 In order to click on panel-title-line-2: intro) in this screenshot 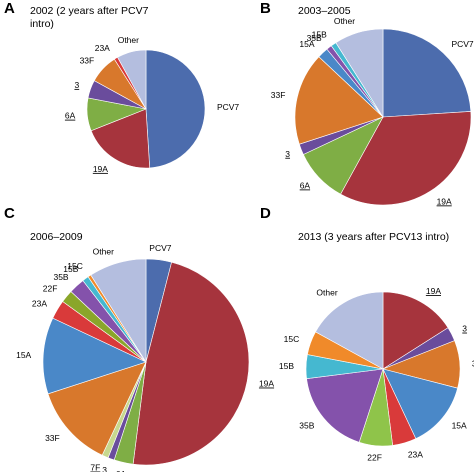, I will do `click(42, 24)`.